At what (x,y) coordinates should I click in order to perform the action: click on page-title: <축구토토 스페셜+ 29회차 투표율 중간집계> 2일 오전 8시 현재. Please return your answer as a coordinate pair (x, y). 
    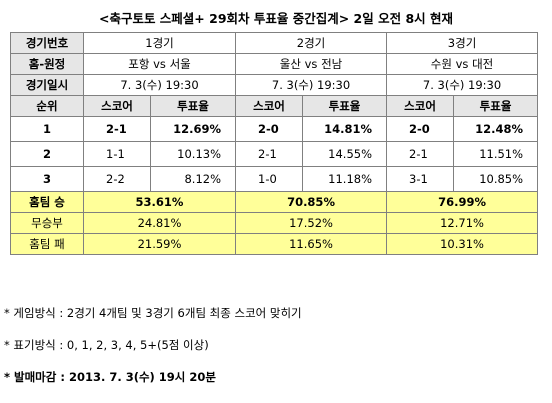
    Looking at the image, I should click on (276, 18).